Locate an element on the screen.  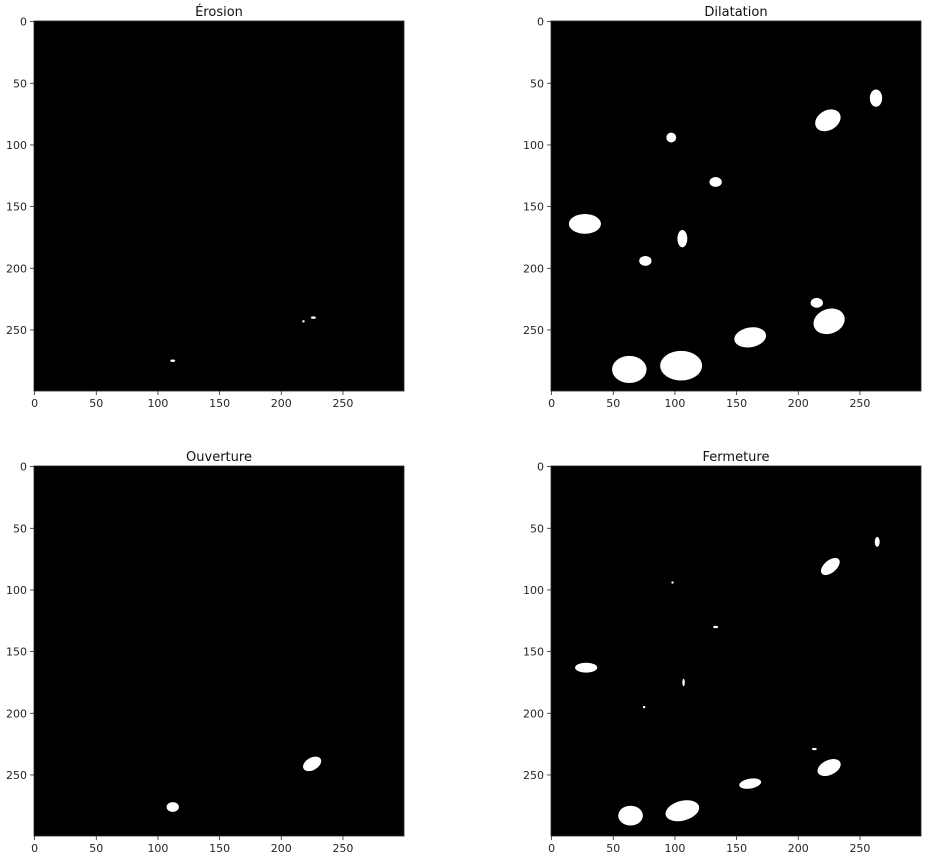
panel-title: Érosion is located at coordinates (219, 12).